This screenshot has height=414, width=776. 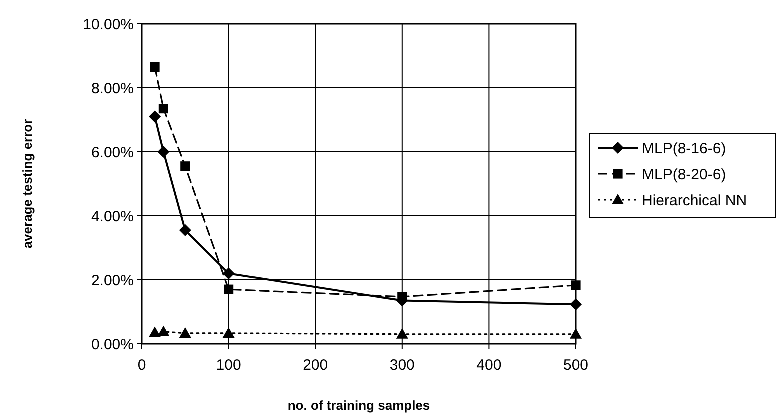 I want to click on x-tick-label: 500, so click(x=576, y=365).